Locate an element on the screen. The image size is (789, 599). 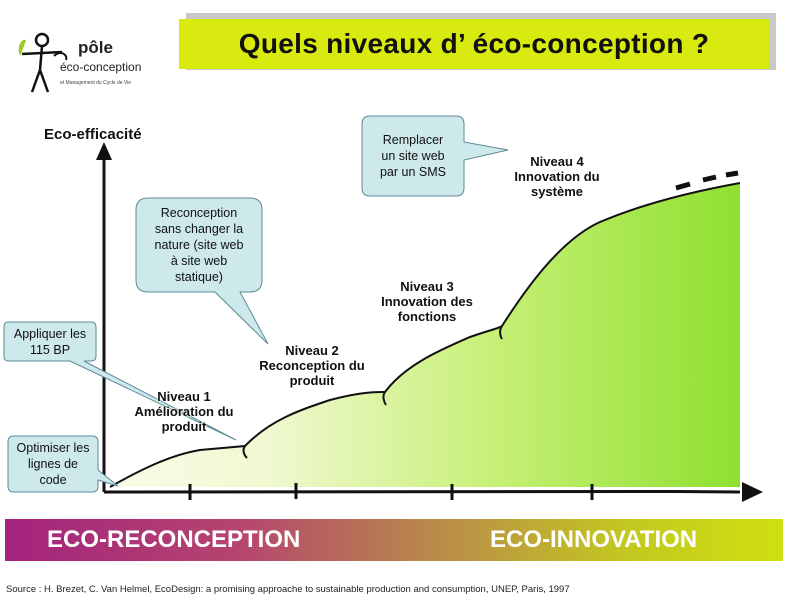
title-bar: Quels niveaux d’ éco-conception ? is located at coordinates (474, 44).